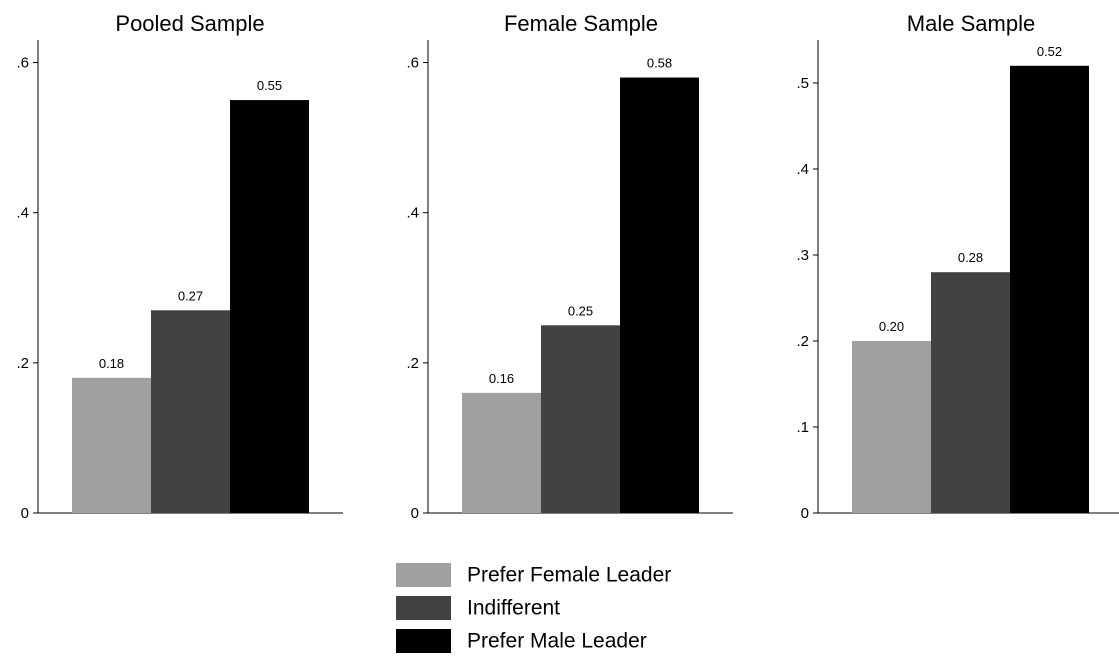 The width and height of the screenshot is (1119, 660). What do you see at coordinates (802, 255) in the screenshot?
I see `y-tick-label: .3` at bounding box center [802, 255].